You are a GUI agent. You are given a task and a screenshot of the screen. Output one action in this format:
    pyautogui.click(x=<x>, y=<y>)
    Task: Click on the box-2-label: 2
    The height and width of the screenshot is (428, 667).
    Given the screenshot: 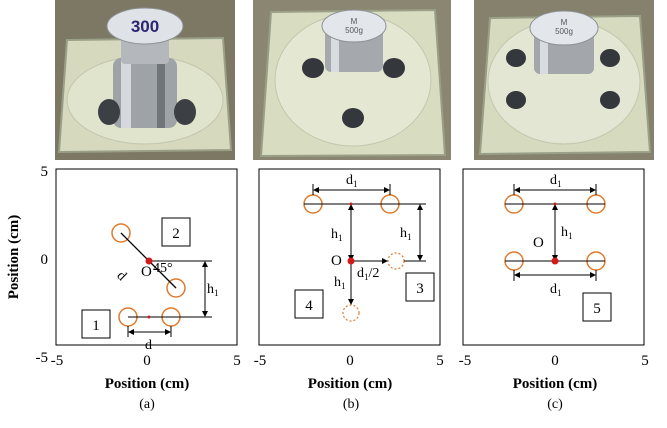 What is the action you would take?
    pyautogui.click(x=176, y=234)
    